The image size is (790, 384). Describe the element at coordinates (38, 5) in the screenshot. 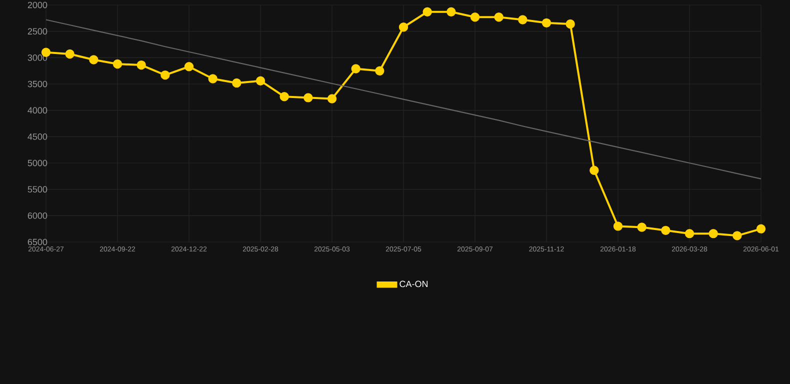

I see `y-tick-label: 2000` at that location.